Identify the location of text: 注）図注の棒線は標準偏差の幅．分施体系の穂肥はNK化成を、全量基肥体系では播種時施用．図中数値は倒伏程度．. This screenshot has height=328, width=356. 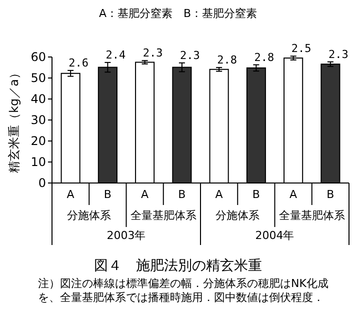
(184, 291).